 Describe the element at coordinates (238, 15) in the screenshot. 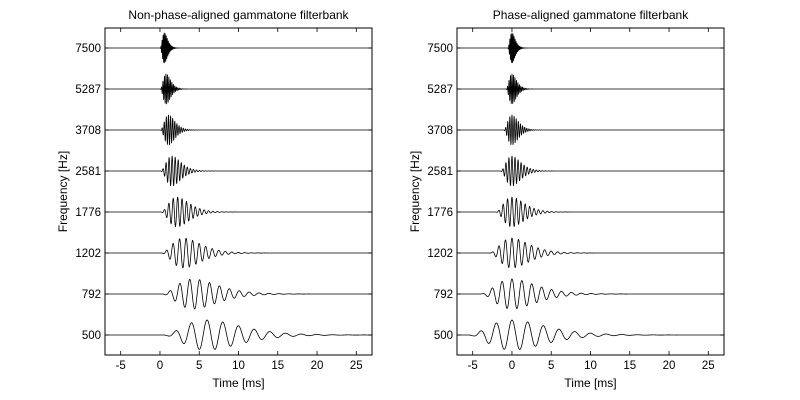

I see `chart-title: Non-phase-aligned gammatone filterbank` at that location.